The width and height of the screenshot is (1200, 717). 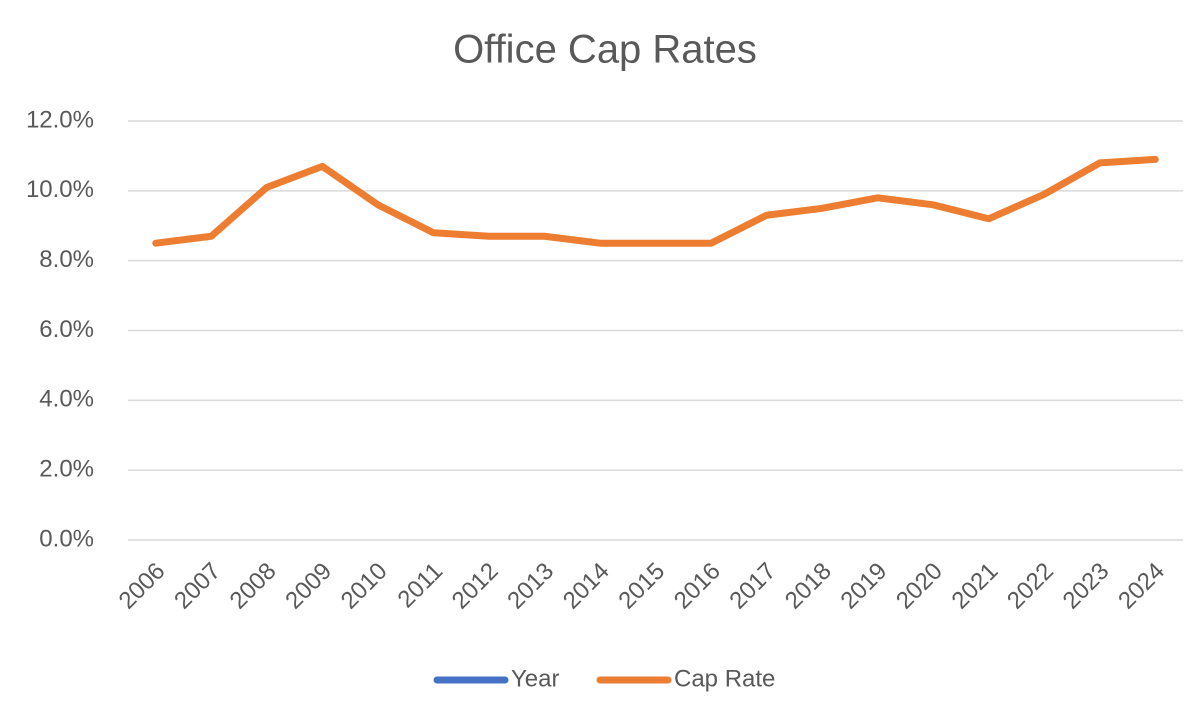 I want to click on x-tick-label: 2014, so click(x=586, y=586).